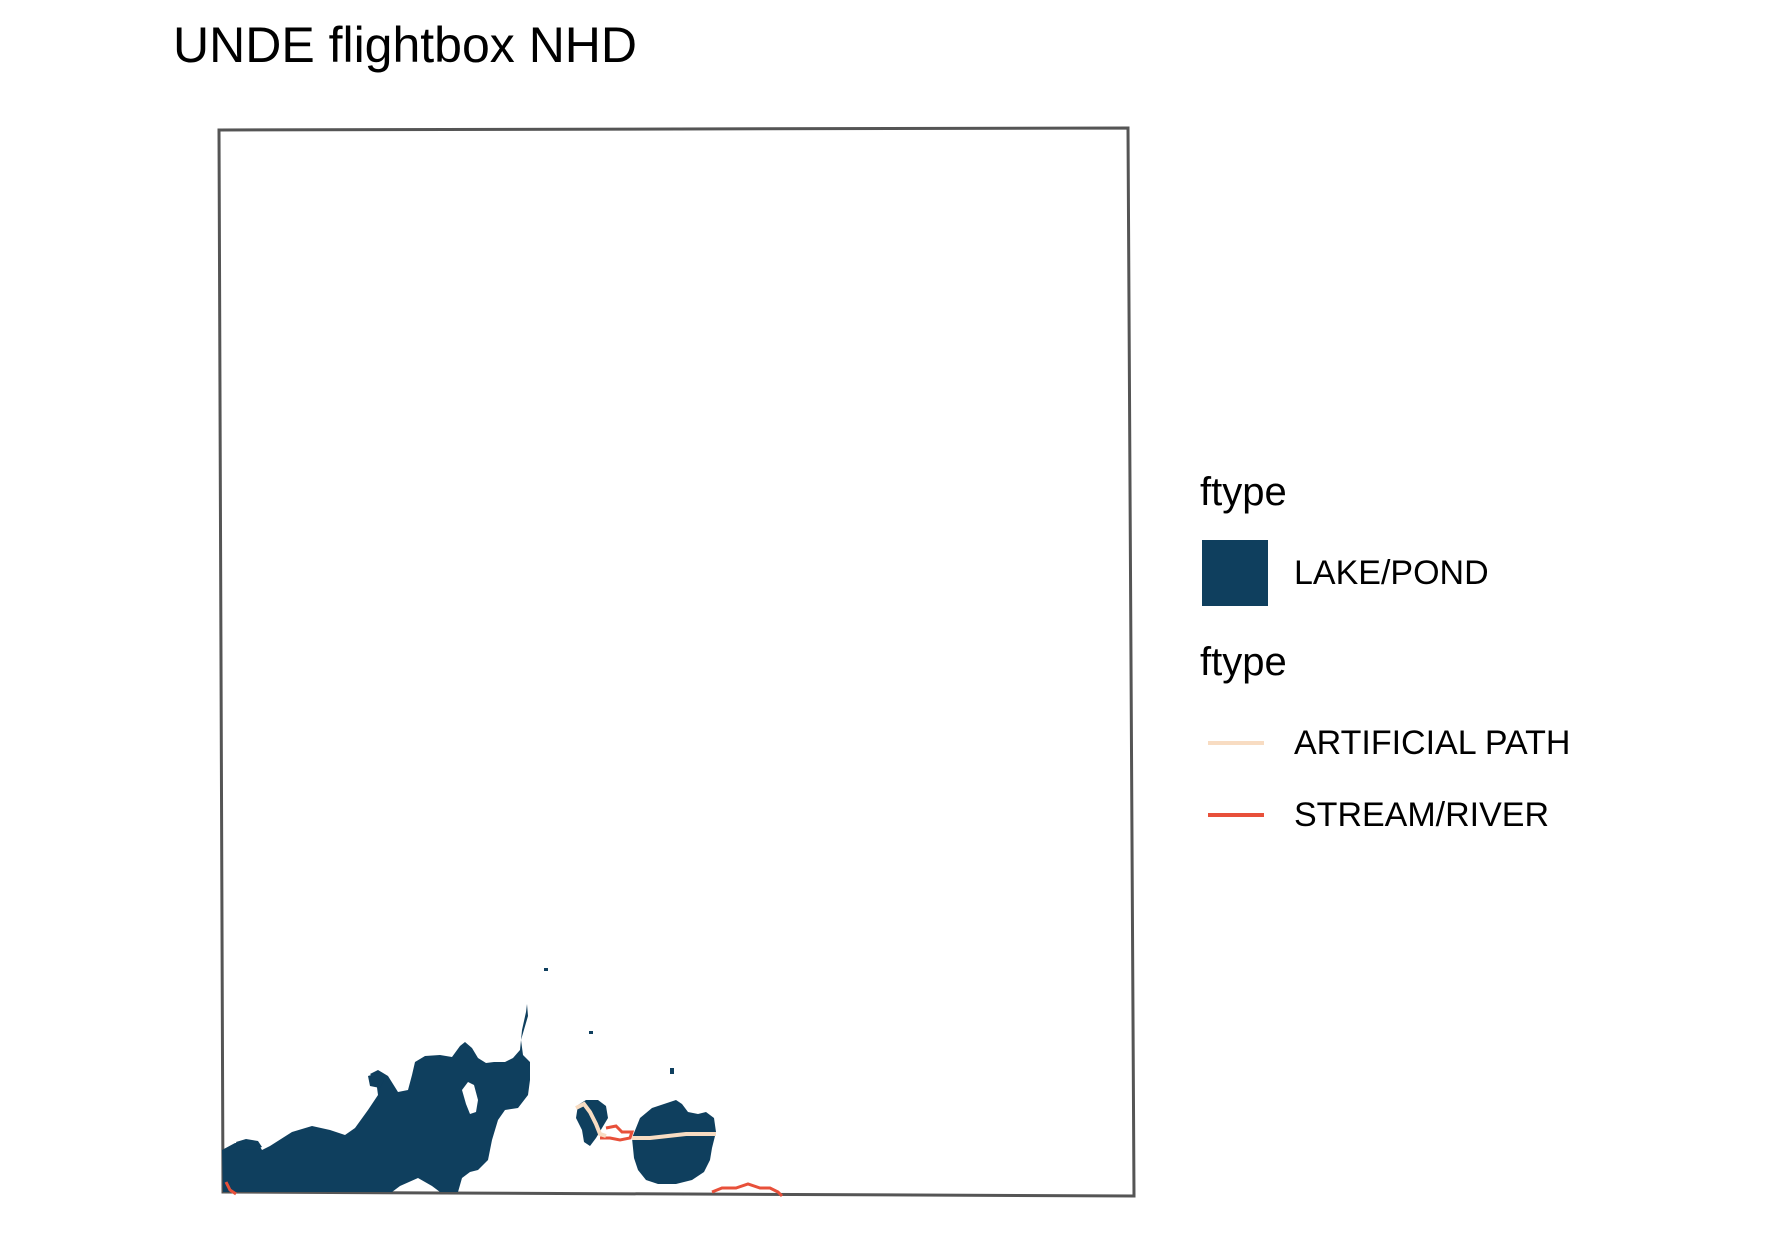  I want to click on legend-item-stream-river: STREAM/RIVER, so click(1410, 815).